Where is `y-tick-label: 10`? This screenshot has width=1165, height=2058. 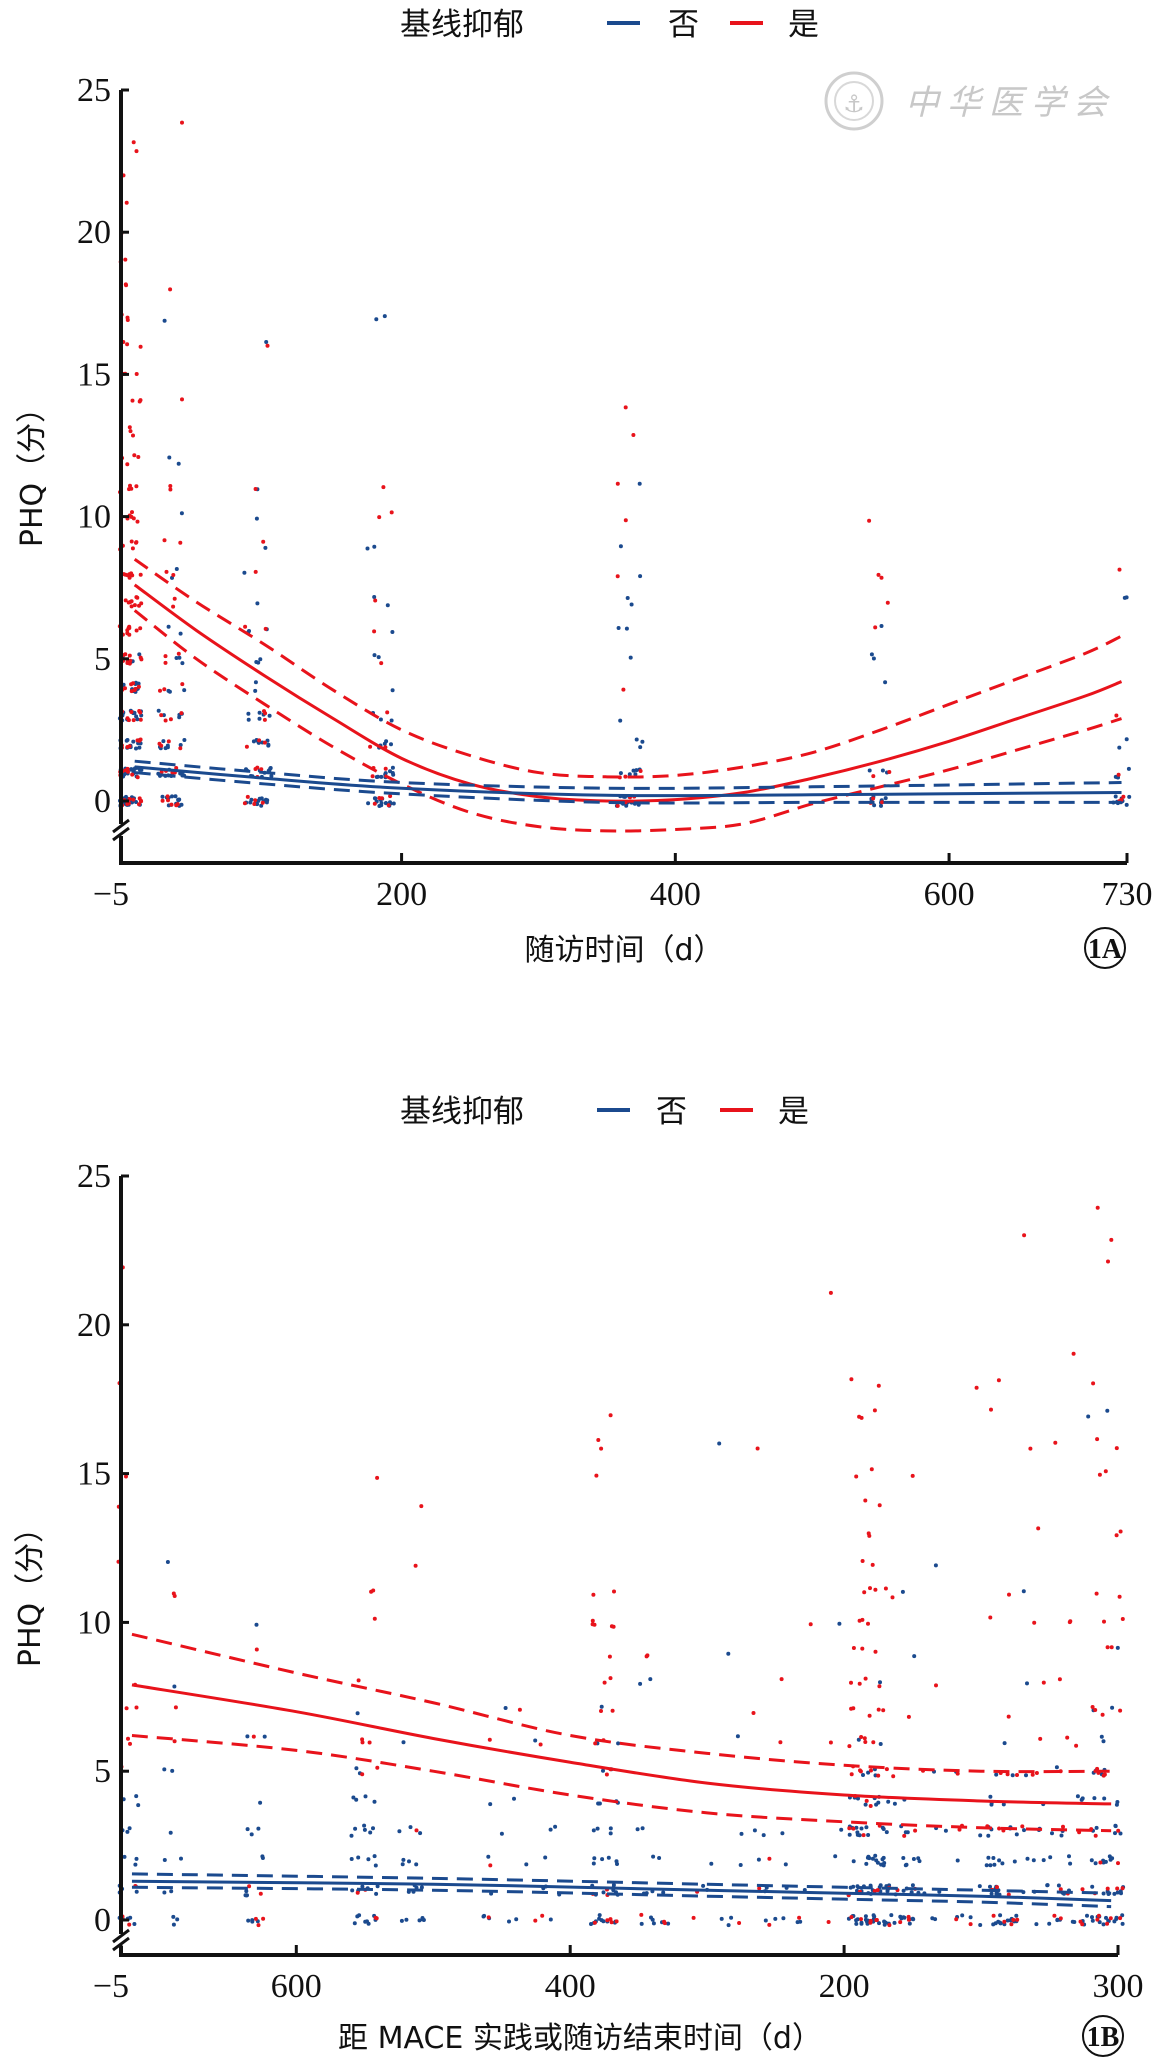 y-tick-label: 10 is located at coordinates (94, 1622).